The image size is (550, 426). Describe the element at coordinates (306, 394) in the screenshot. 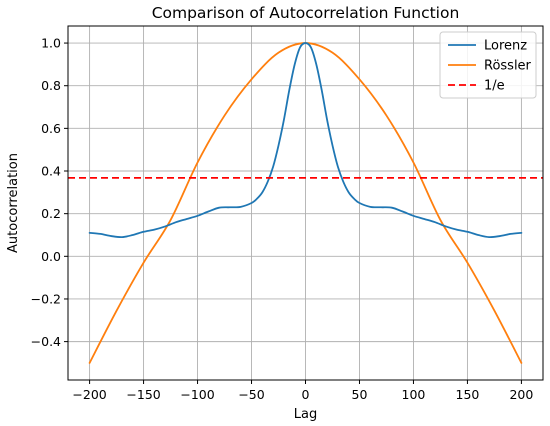

I see `x-tick-label: 0` at that location.